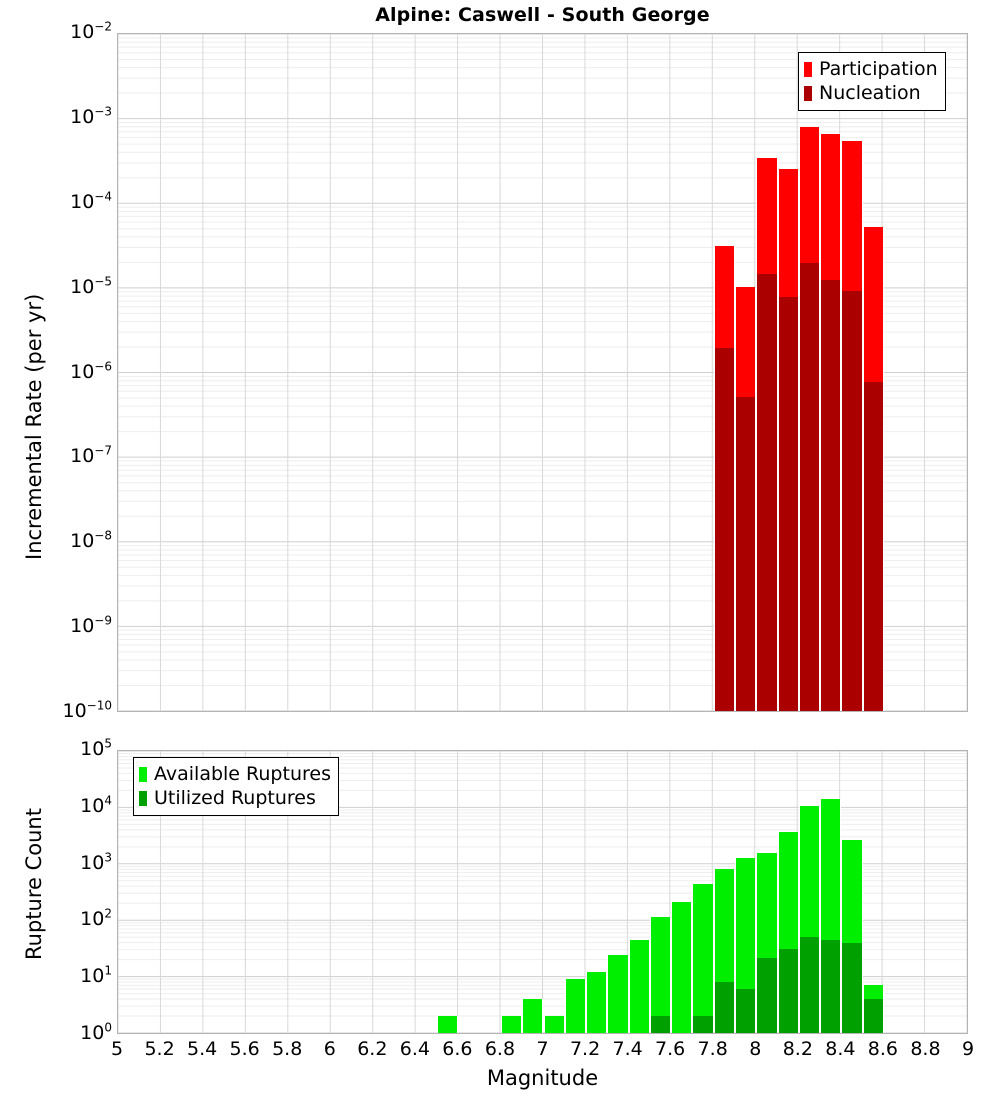 Image resolution: width=1000 pixels, height=1100 pixels. I want to click on legend-label-participation: Participation, so click(878, 68).